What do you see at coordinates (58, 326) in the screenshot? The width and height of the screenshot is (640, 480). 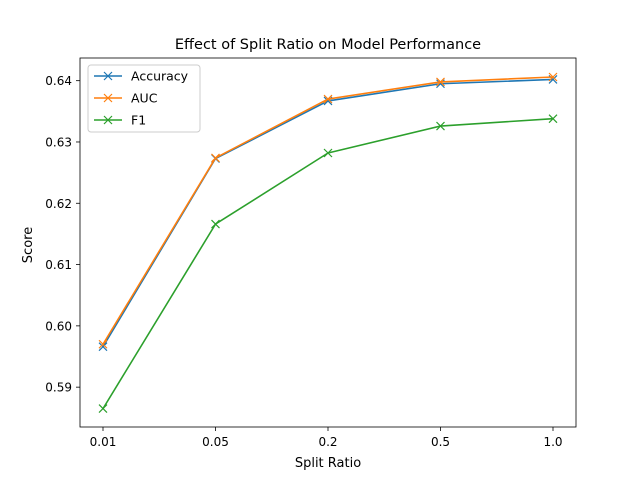 I see `y-tick-label: 0.60` at bounding box center [58, 326].